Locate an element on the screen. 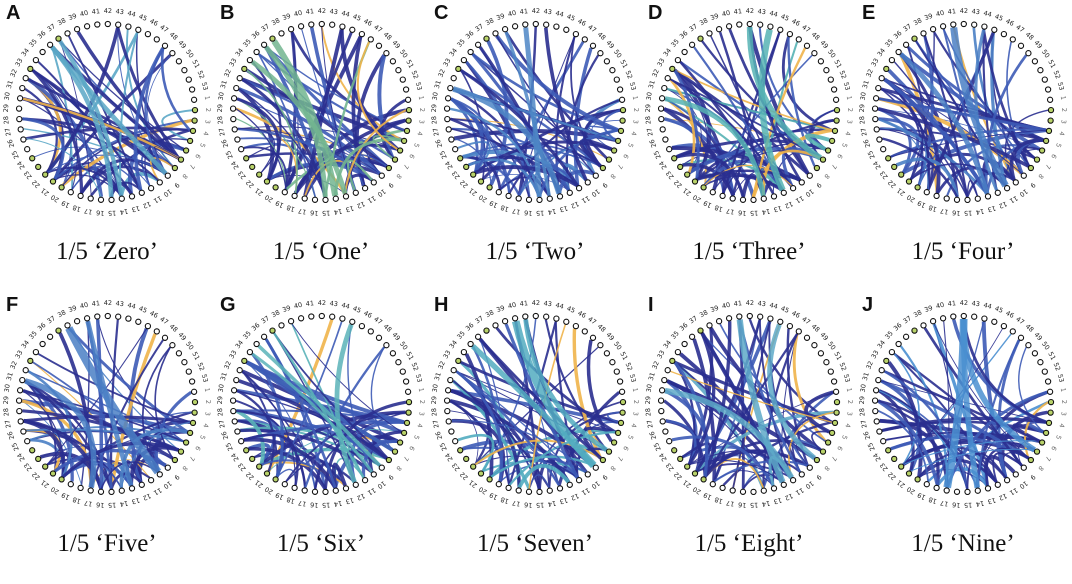  node-label: 30 is located at coordinates (435, 95).